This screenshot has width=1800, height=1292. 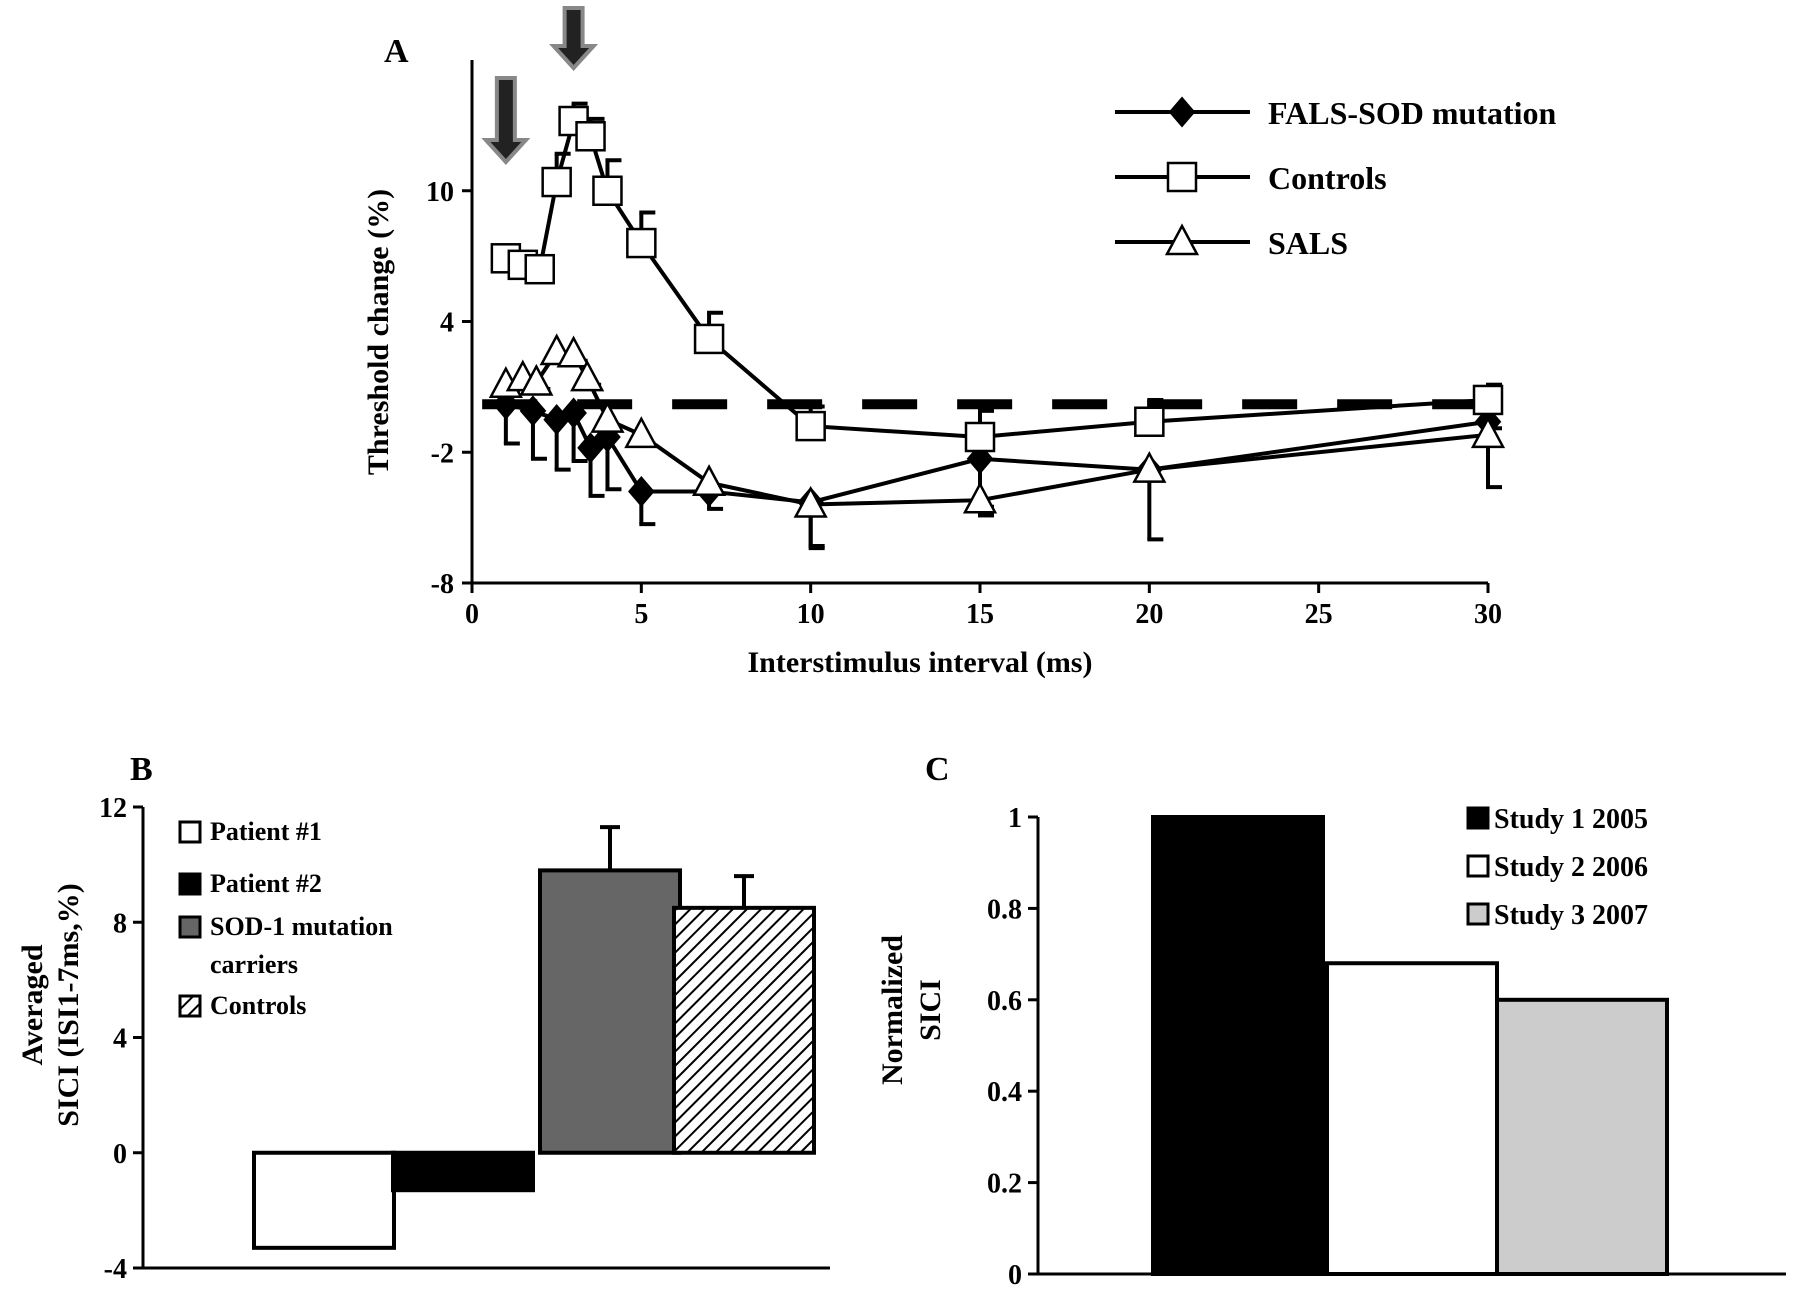 What do you see at coordinates (1571, 819) in the screenshot?
I see `legend-label: Study 1 2005` at bounding box center [1571, 819].